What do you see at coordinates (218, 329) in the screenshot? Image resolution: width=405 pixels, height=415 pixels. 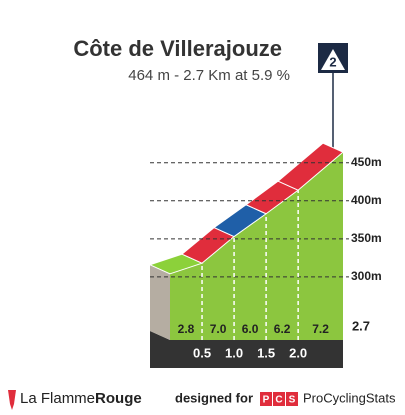 I see `gradient-label: 7.0` at bounding box center [218, 329].